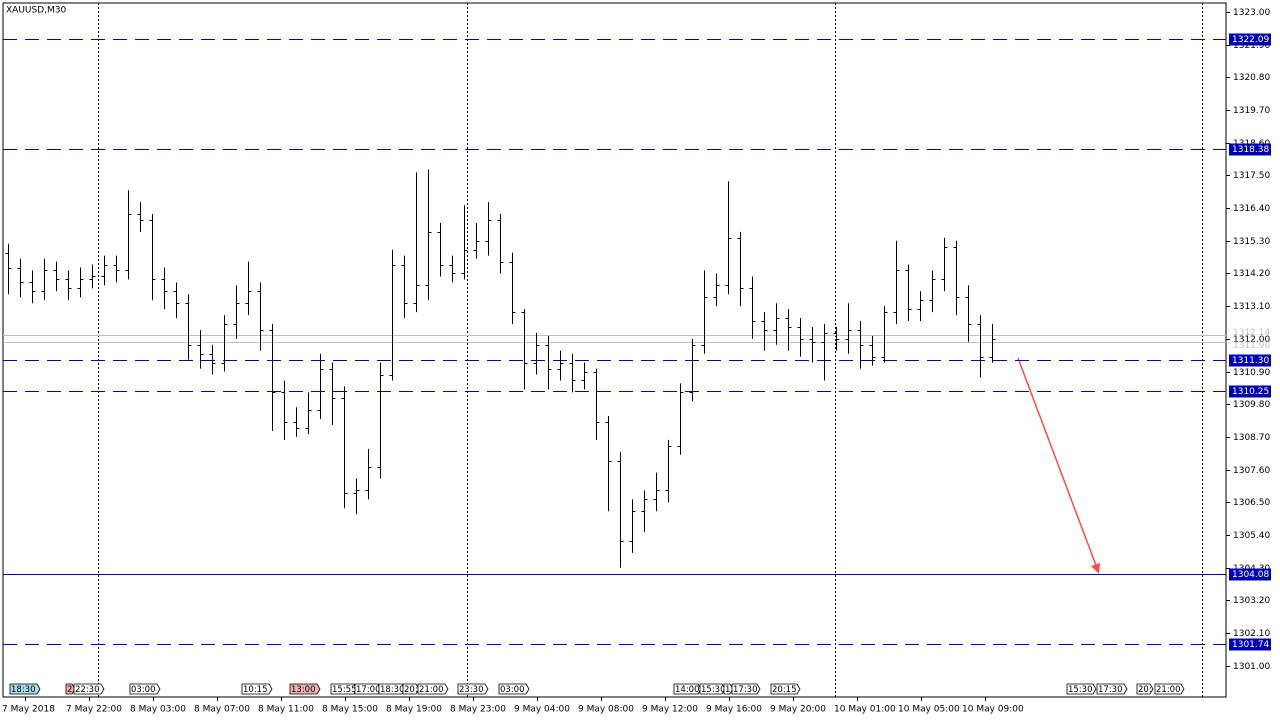 This screenshot has width=1280, height=724. I want to click on y-tick-label: 1314.20, so click(1251, 274).